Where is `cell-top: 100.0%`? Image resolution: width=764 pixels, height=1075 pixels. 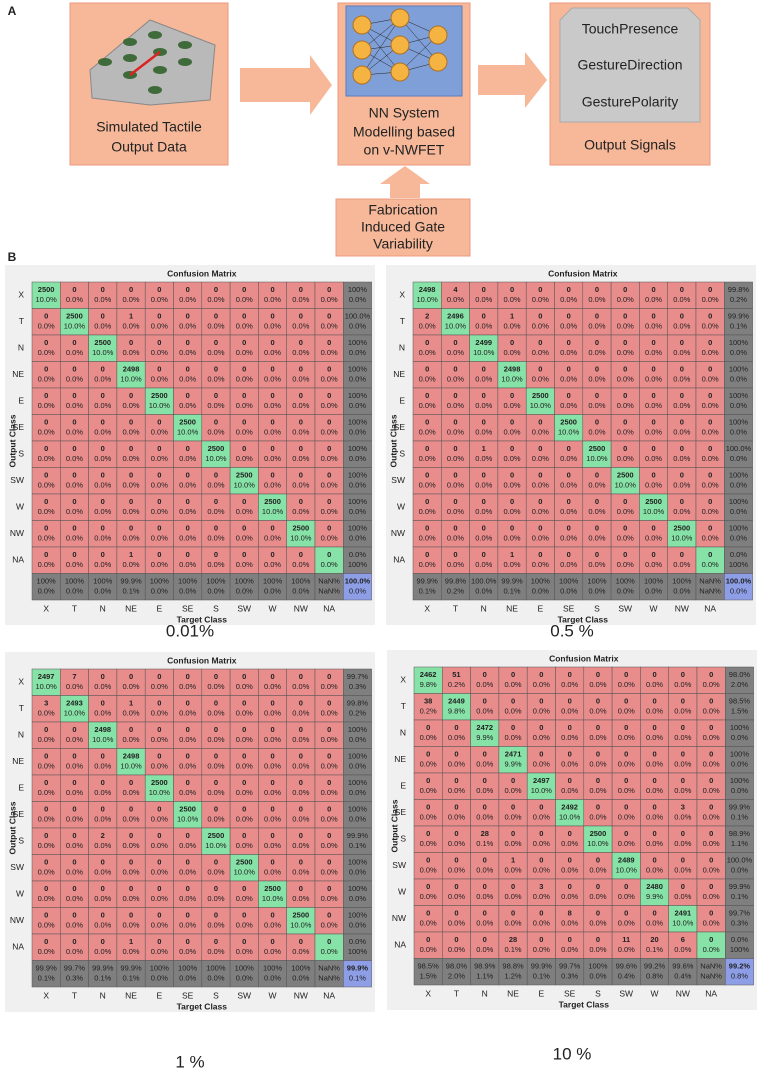 cell-top: 100.0% is located at coordinates (740, 860).